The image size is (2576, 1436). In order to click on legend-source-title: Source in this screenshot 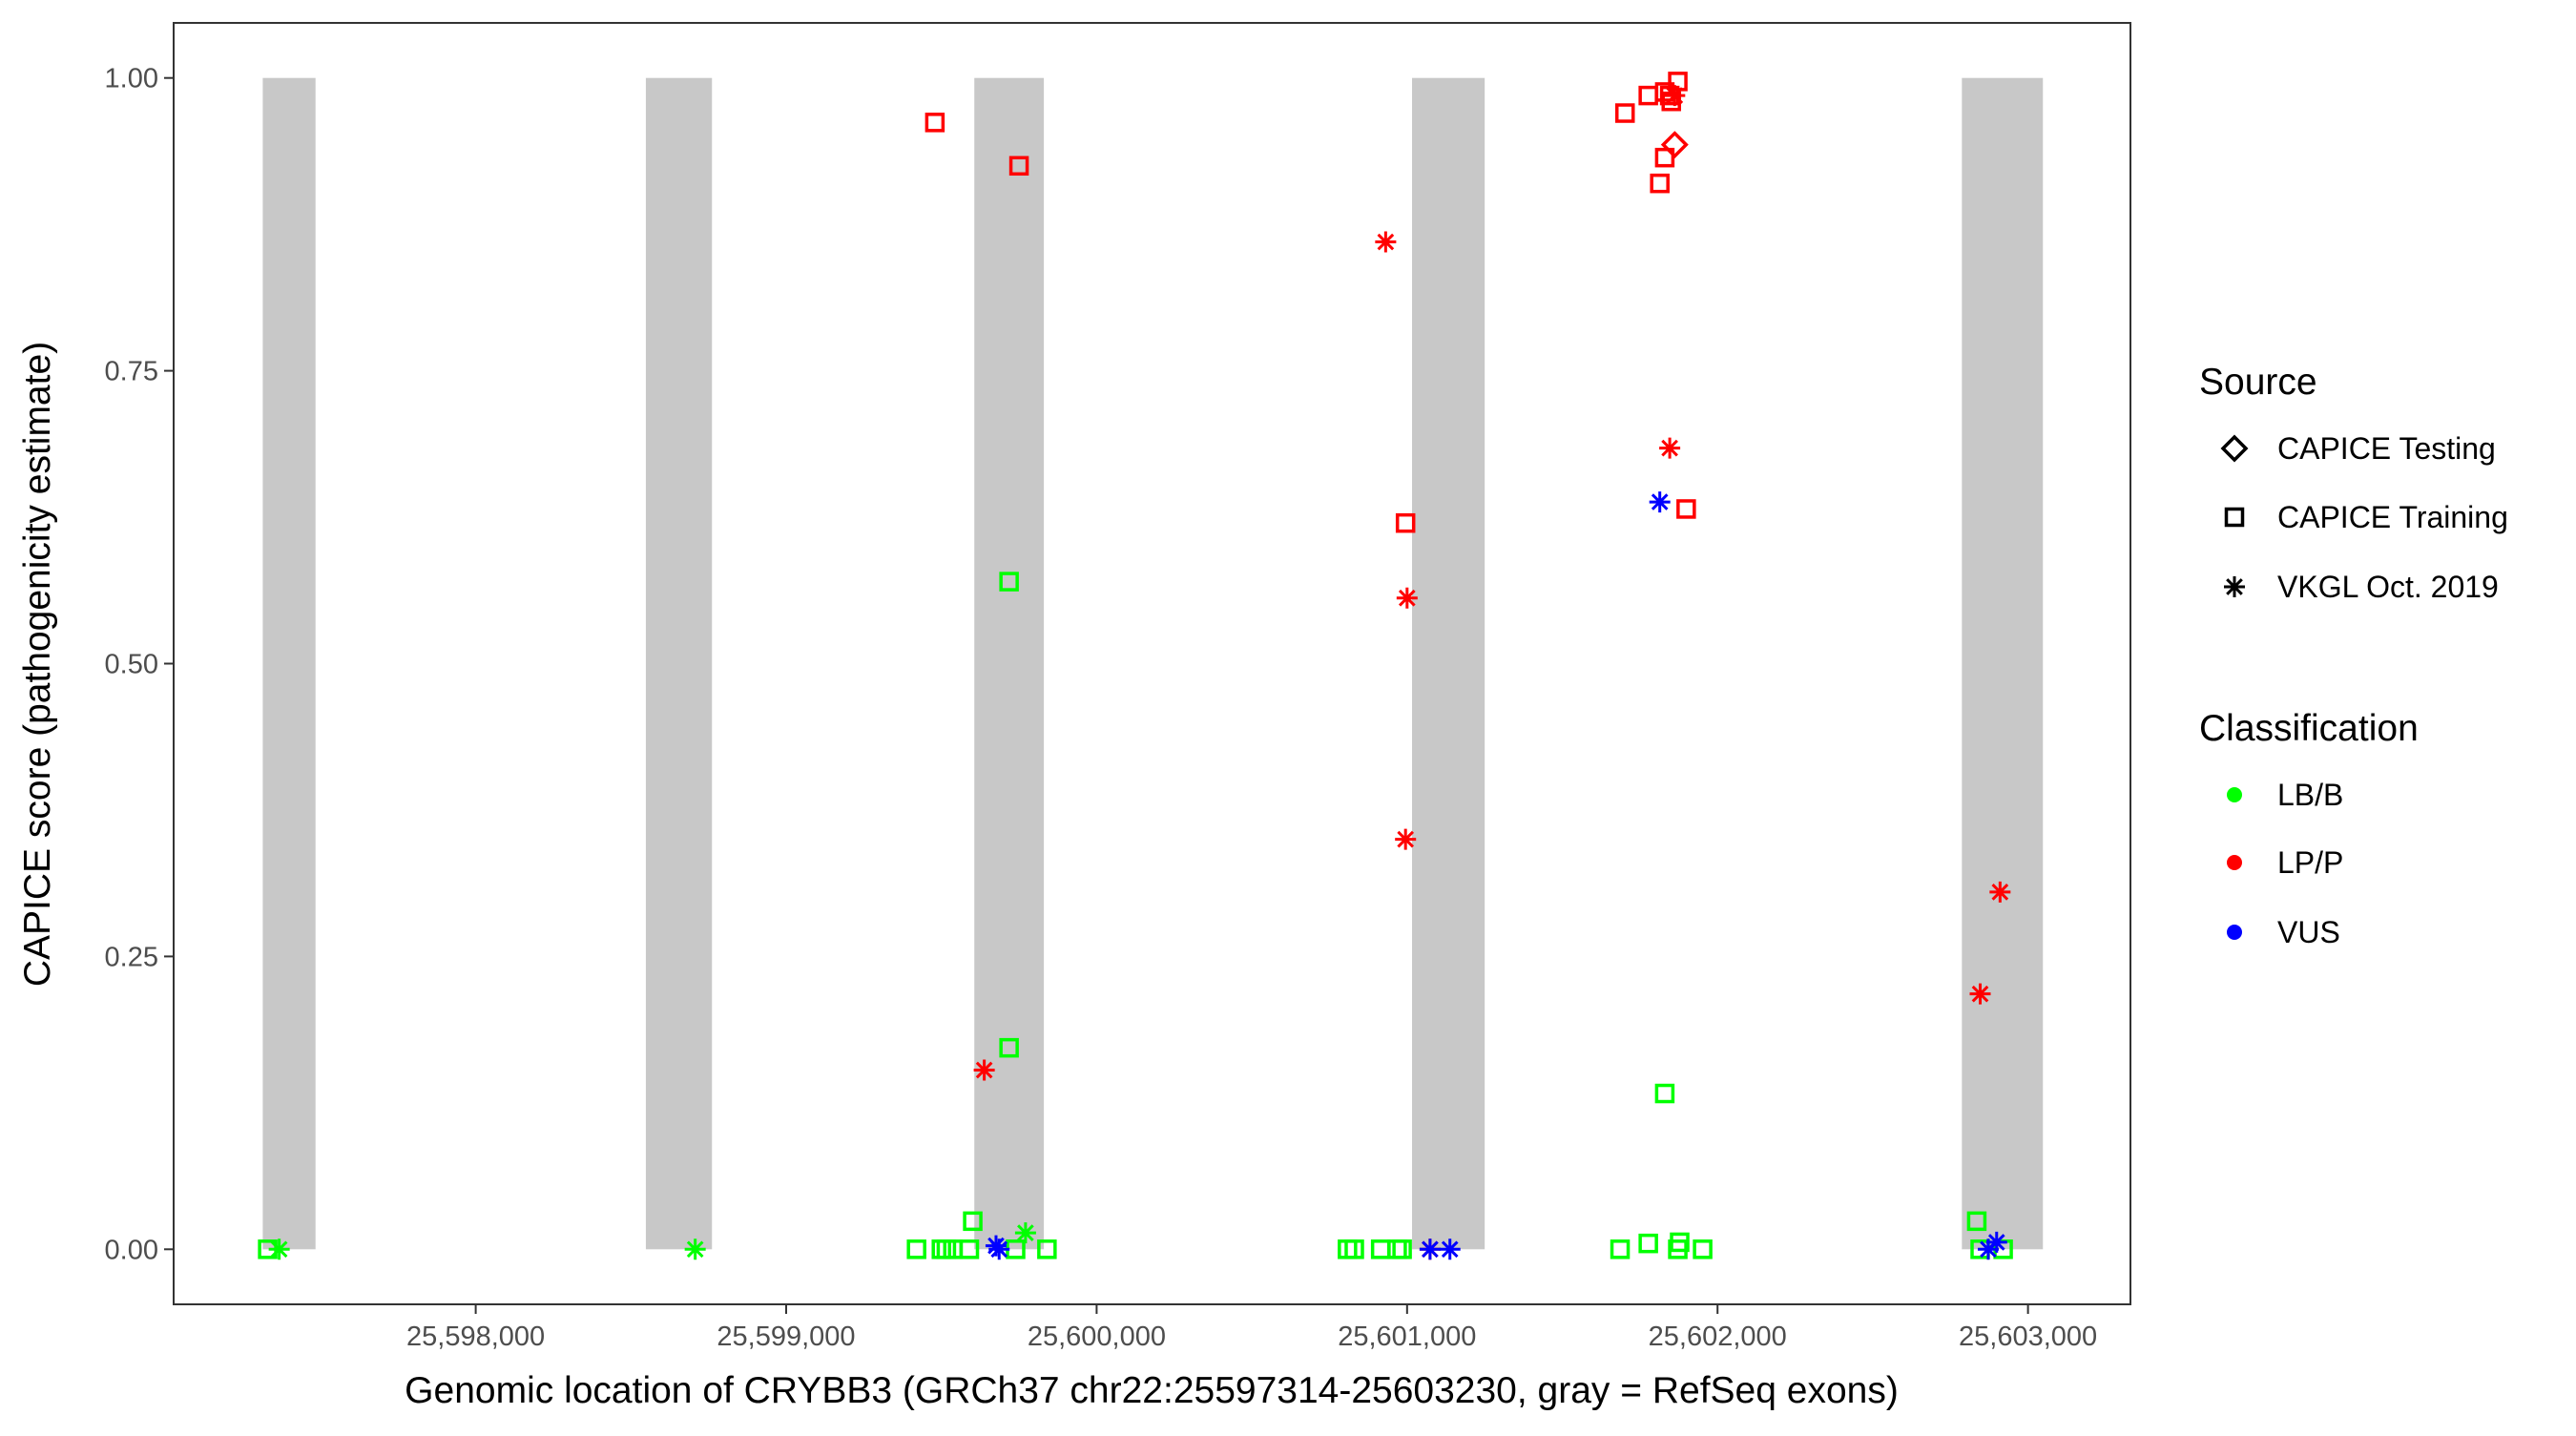, I will do `click(2258, 382)`.